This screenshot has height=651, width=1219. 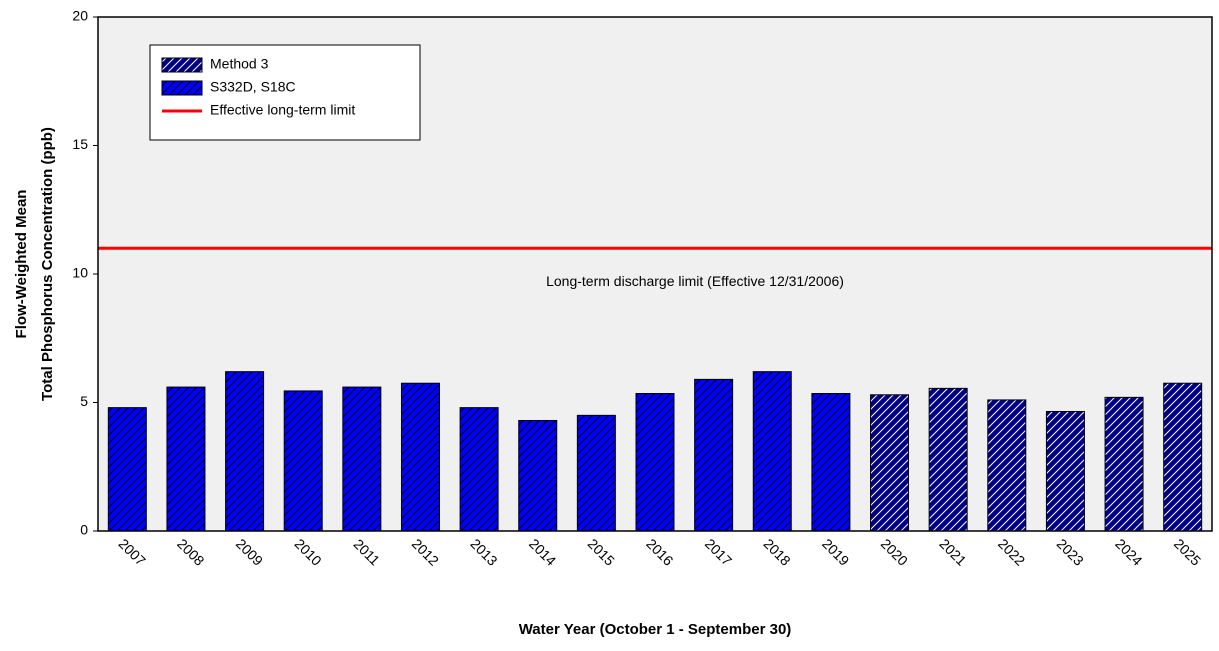 What do you see at coordinates (282, 110) in the screenshot?
I see `legend-label: Effective long-term limit` at bounding box center [282, 110].